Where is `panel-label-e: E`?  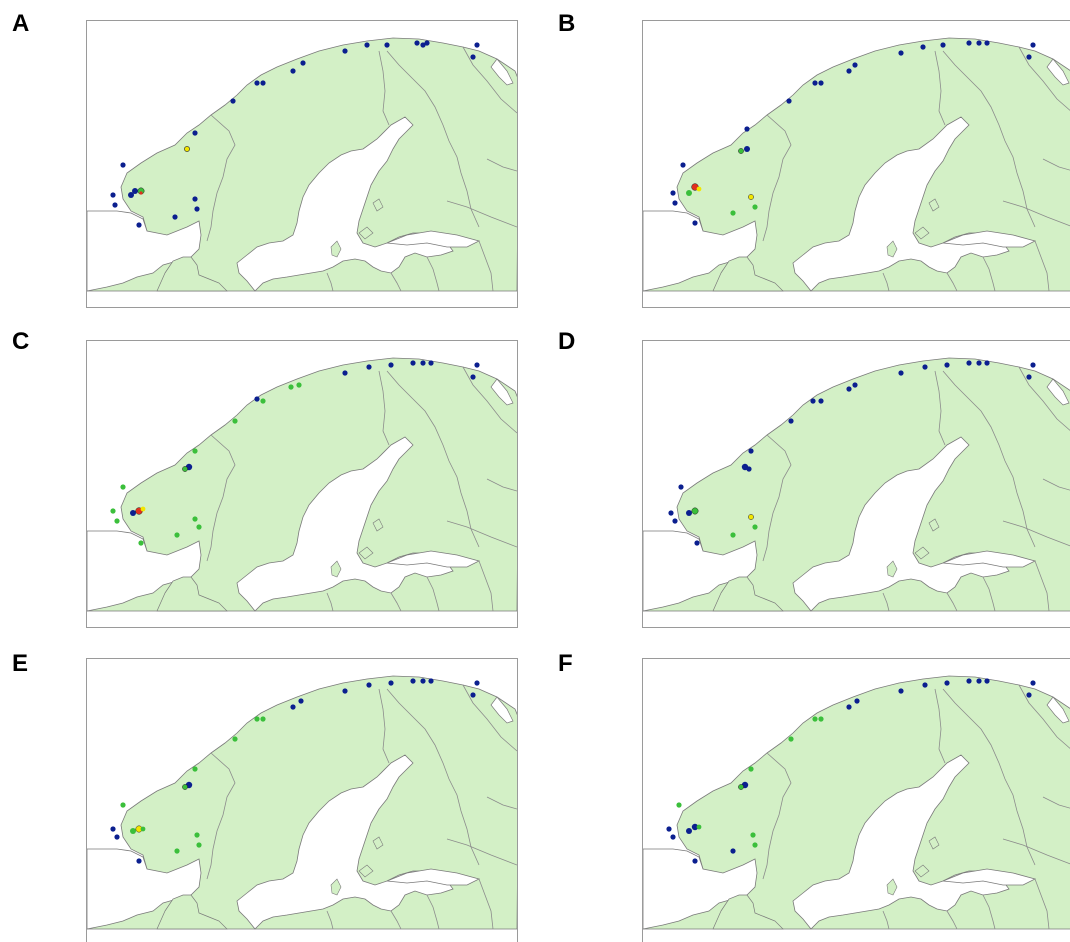 panel-label-e: E is located at coordinates (20, 663).